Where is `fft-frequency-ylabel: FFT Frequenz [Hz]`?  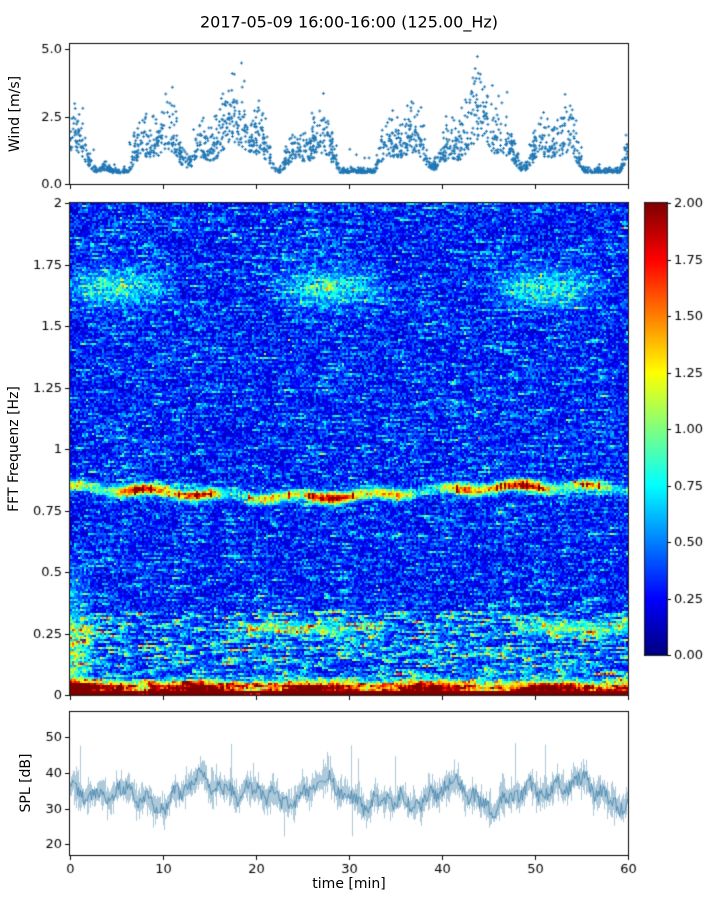 fft-frequency-ylabel: FFT Frequenz [Hz] is located at coordinates (14, 449).